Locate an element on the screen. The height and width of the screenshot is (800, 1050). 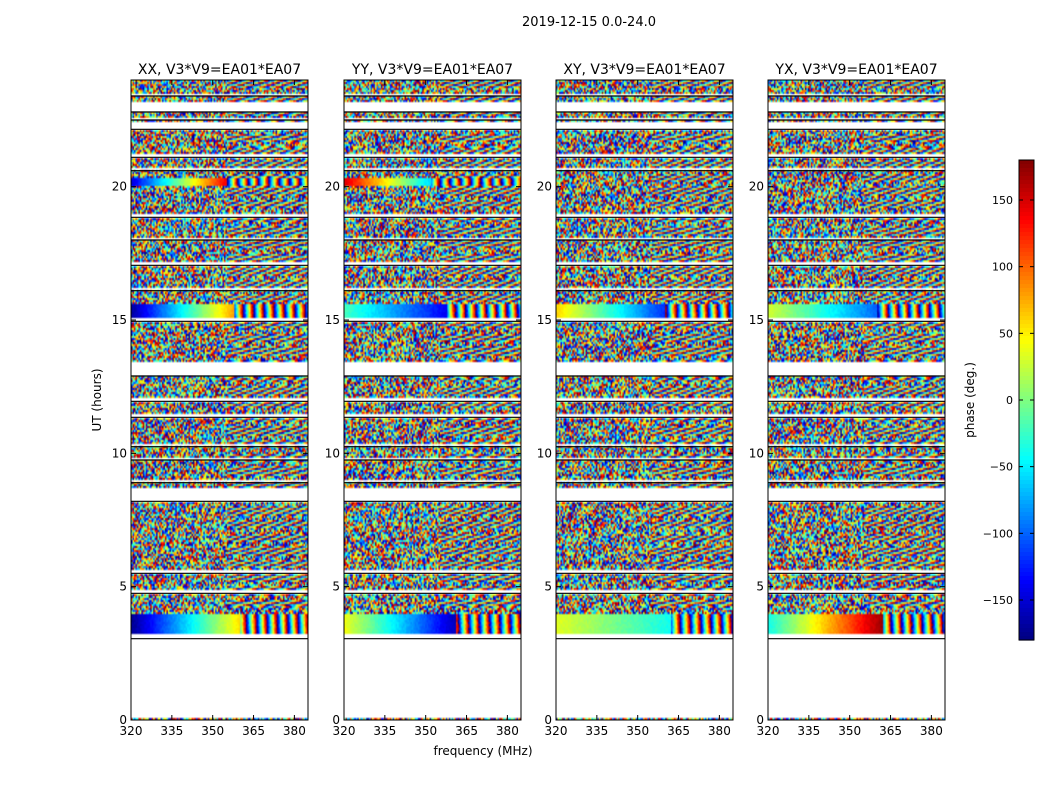
panel-2-ytick-label-10: 10 is located at coordinates (332, 453).